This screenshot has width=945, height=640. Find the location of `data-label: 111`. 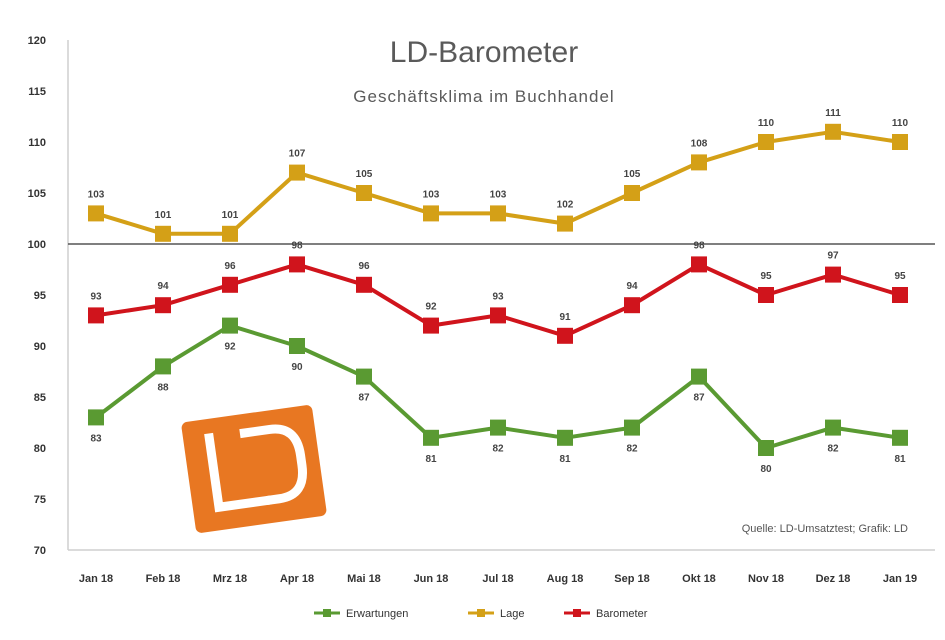

data-label: 111 is located at coordinates (833, 113).